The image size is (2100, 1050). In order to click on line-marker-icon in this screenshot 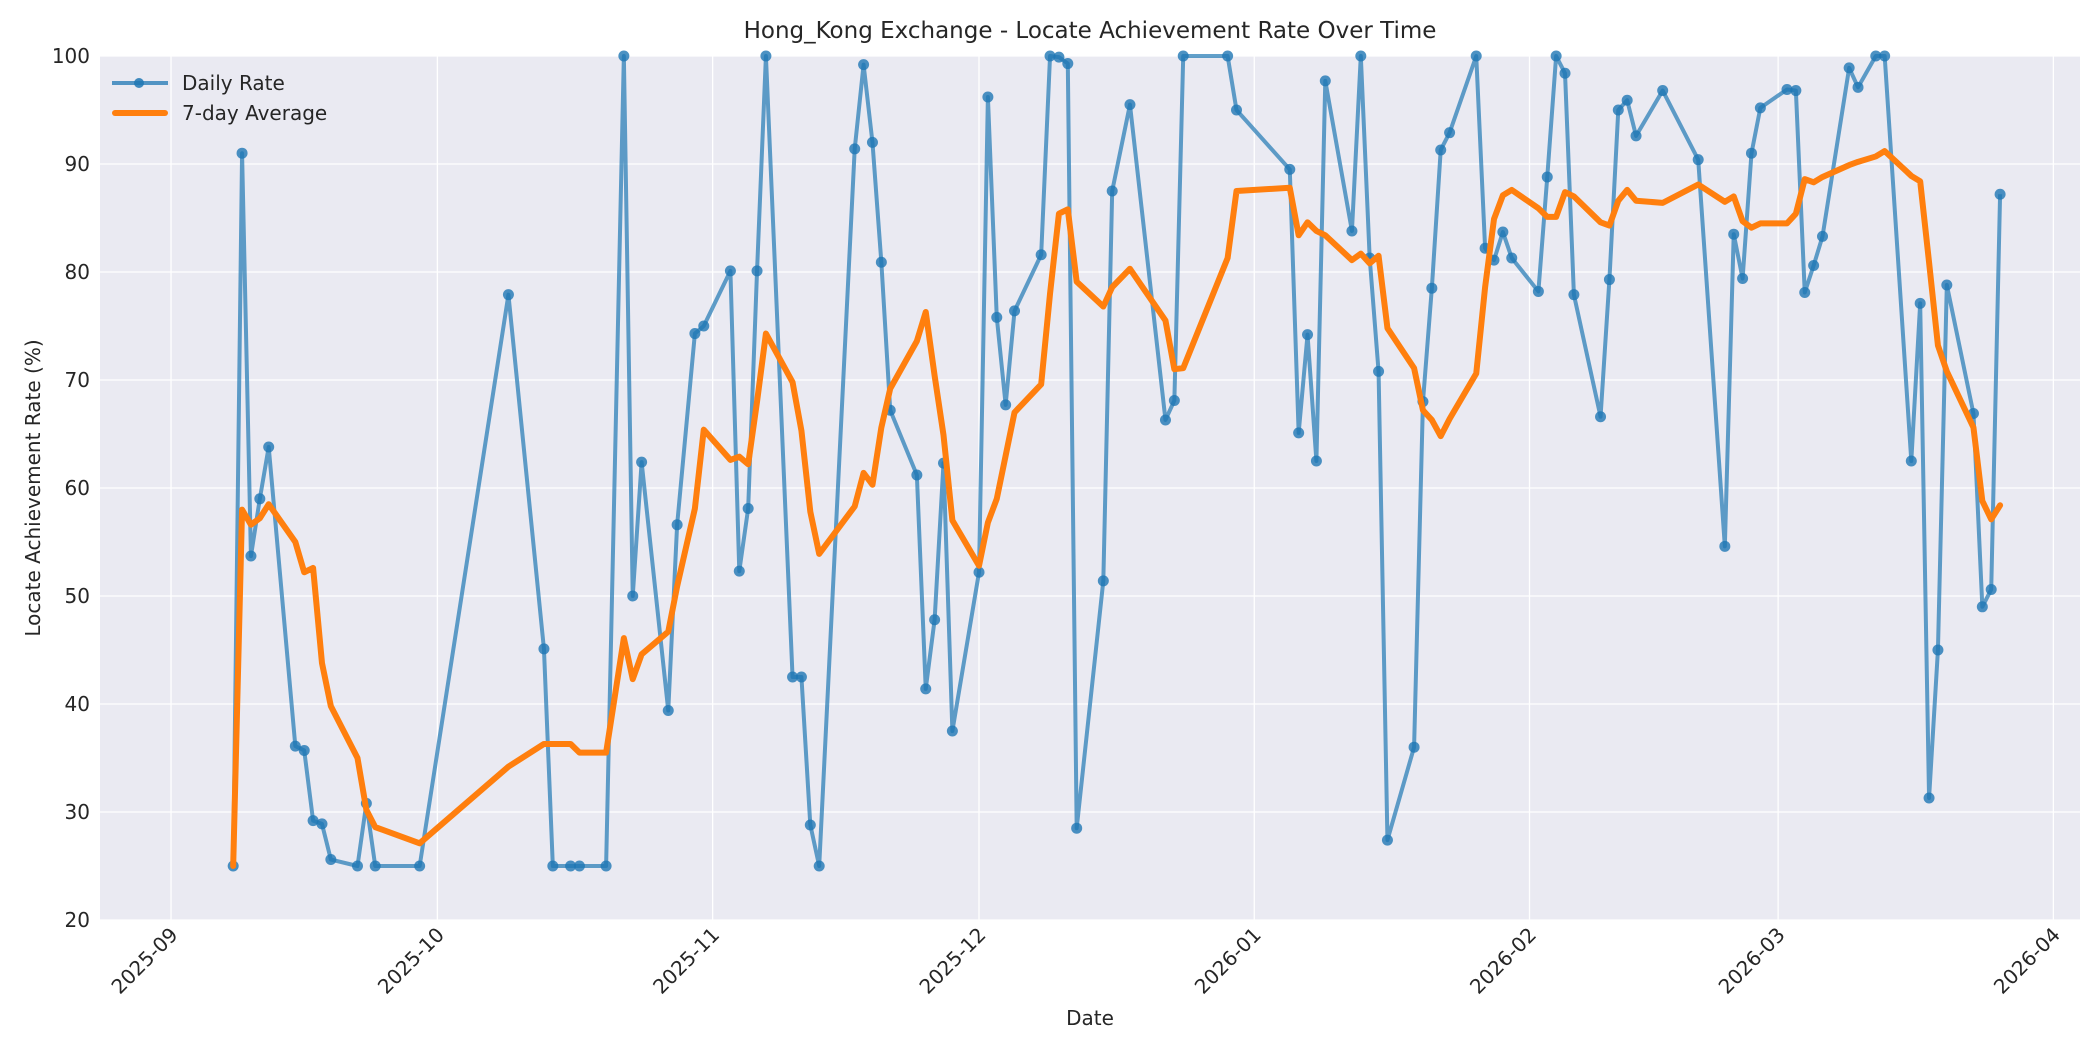, I will do `click(140, 83)`.